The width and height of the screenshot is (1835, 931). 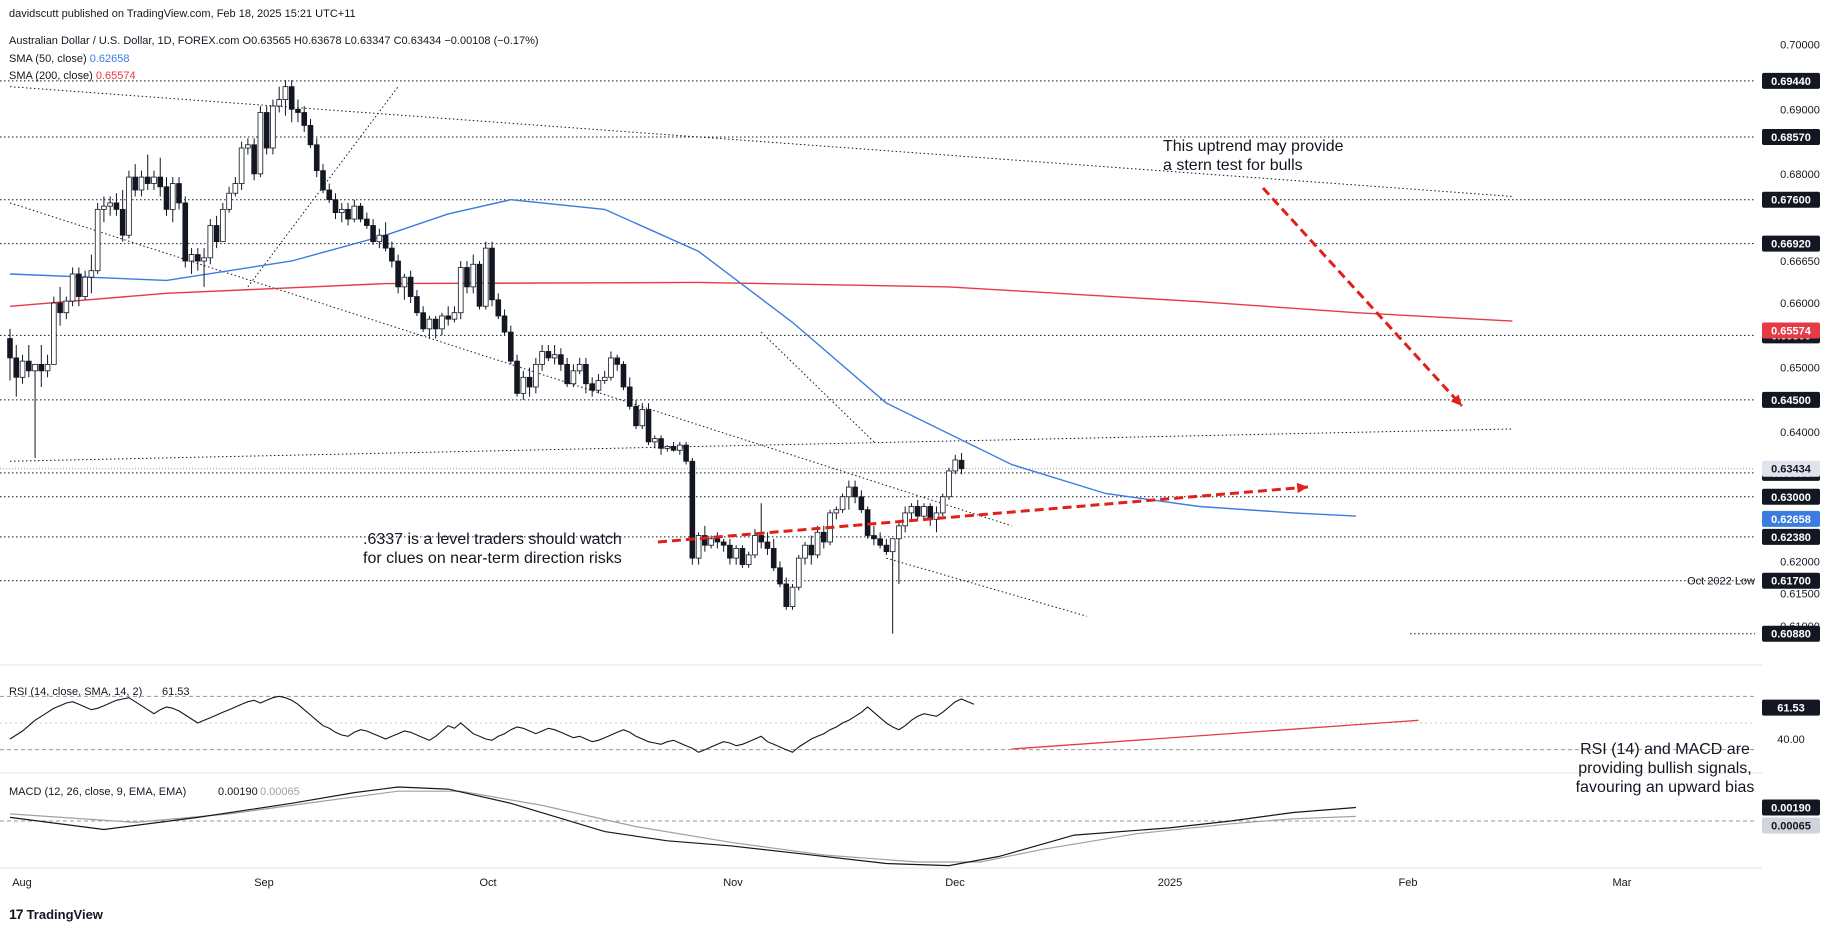 What do you see at coordinates (1791, 332) in the screenshot?
I see `value-tag-label: 0.65574` at bounding box center [1791, 332].